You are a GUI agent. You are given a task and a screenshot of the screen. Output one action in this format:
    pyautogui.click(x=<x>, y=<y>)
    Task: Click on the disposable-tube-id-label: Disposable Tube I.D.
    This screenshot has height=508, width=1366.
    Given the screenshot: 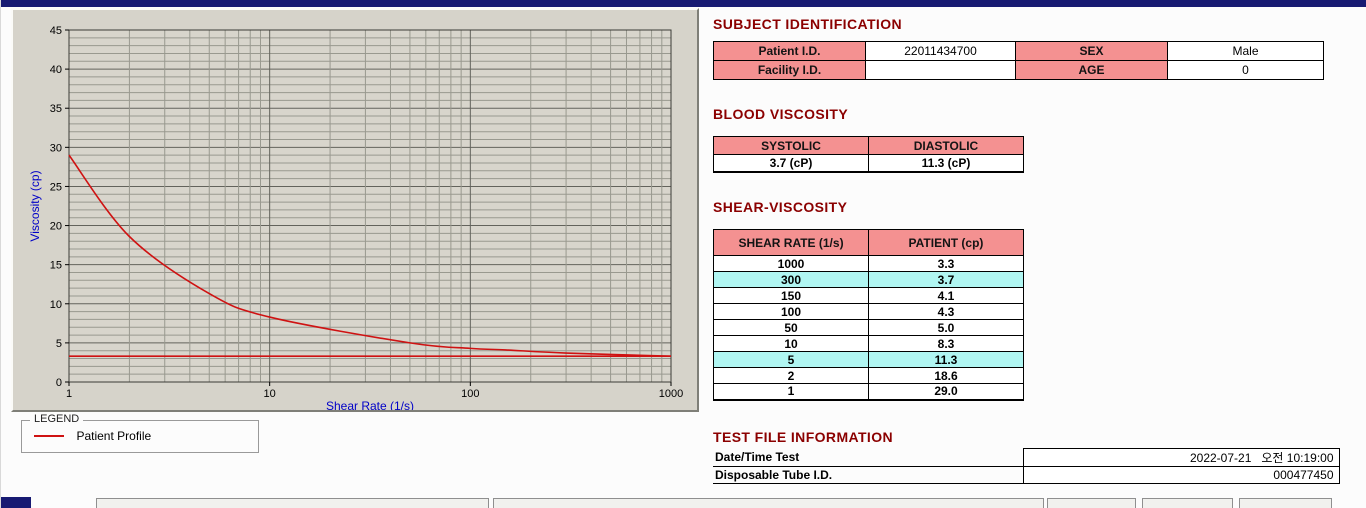 What is the action you would take?
    pyautogui.click(x=868, y=475)
    